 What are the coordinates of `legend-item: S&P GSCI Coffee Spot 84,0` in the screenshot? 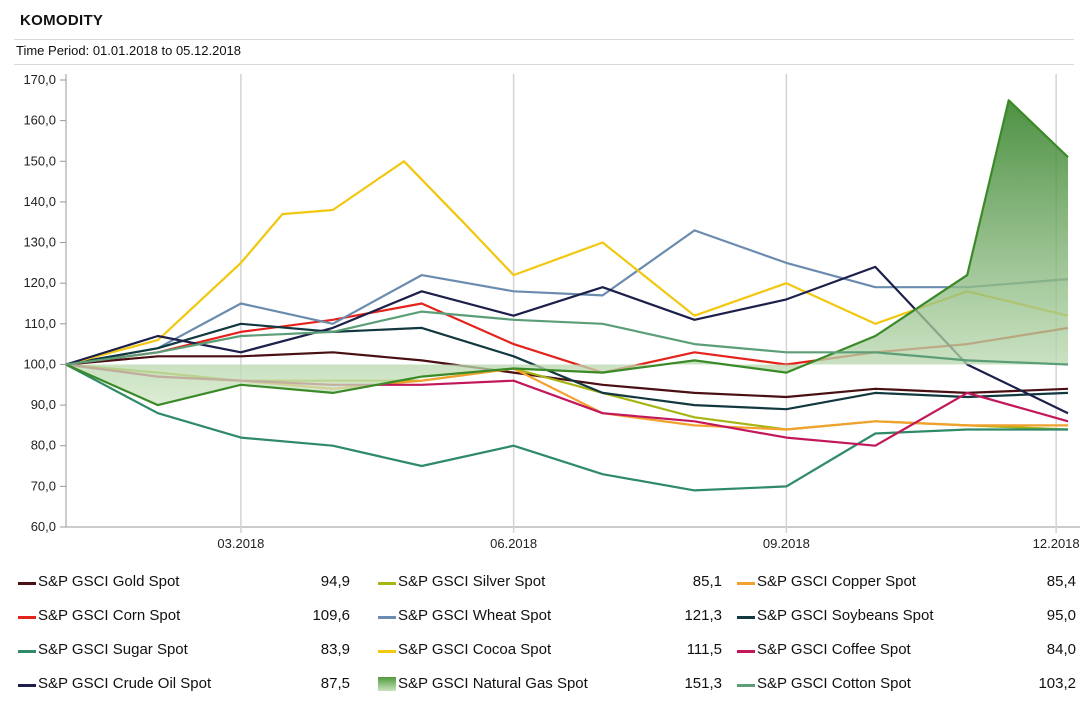 It's located at (906, 650).